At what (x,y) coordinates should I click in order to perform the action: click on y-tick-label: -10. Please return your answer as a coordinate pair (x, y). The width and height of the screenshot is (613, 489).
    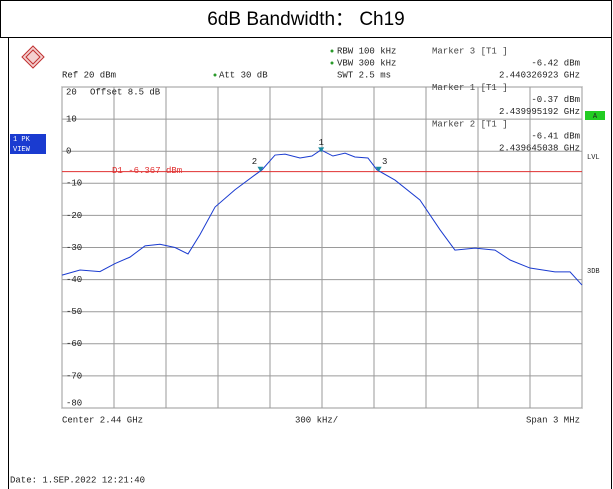
    Looking at the image, I should click on (74, 184).